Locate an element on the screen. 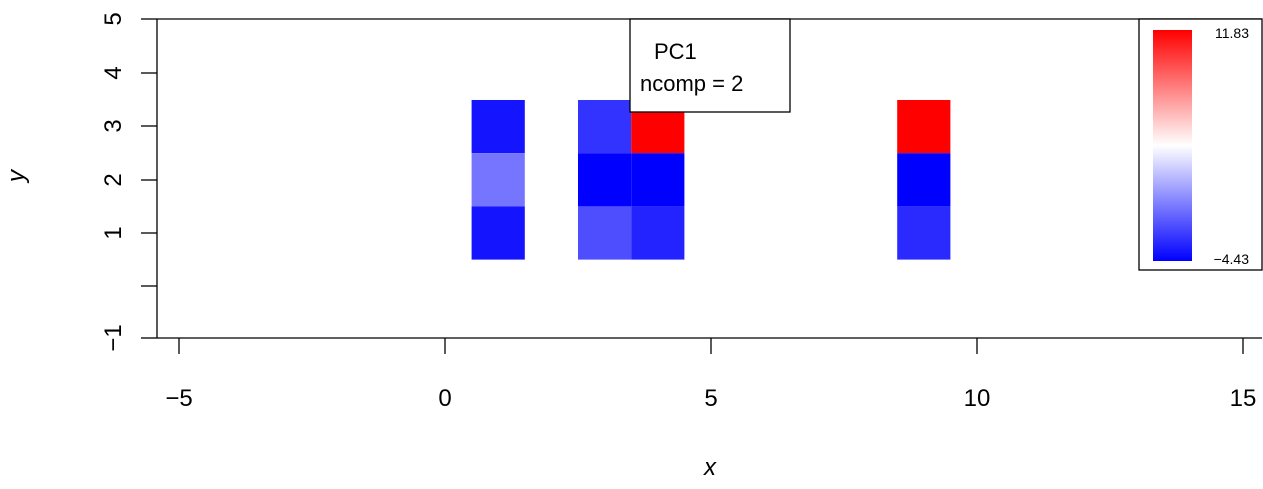 Image resolution: width=1263 pixels, height=489 pixels. annotation-box: PC1 ncomp = 2 is located at coordinates (710, 65).